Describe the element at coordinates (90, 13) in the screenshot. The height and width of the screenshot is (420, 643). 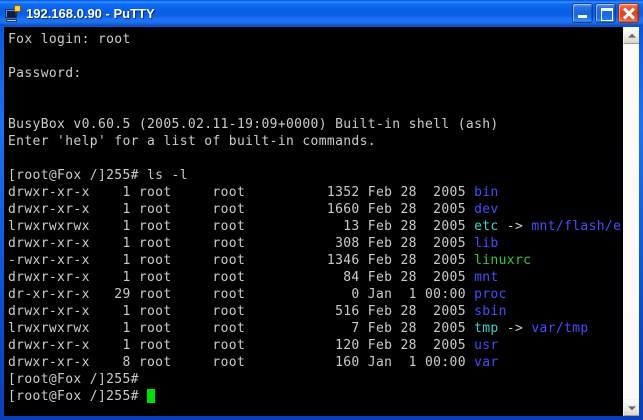
I see `window-title: 192.168.0.90 - PuTTY` at that location.